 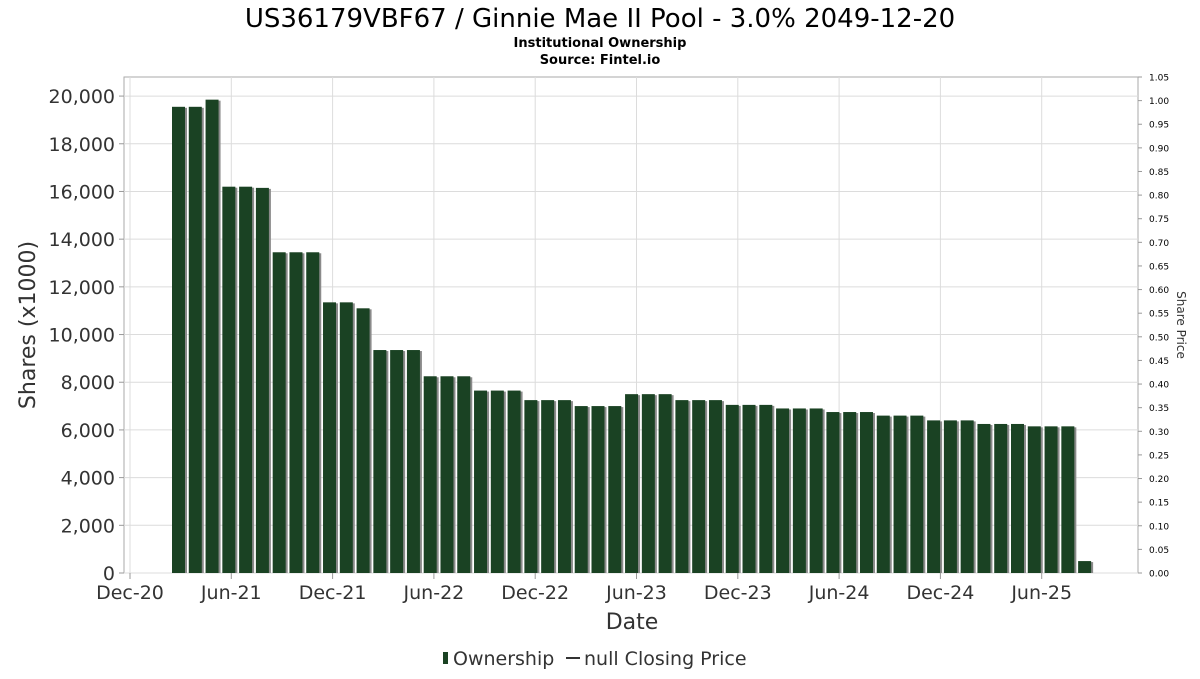 I want to click on legend-price-label: null Closing Price, so click(x=665, y=659).